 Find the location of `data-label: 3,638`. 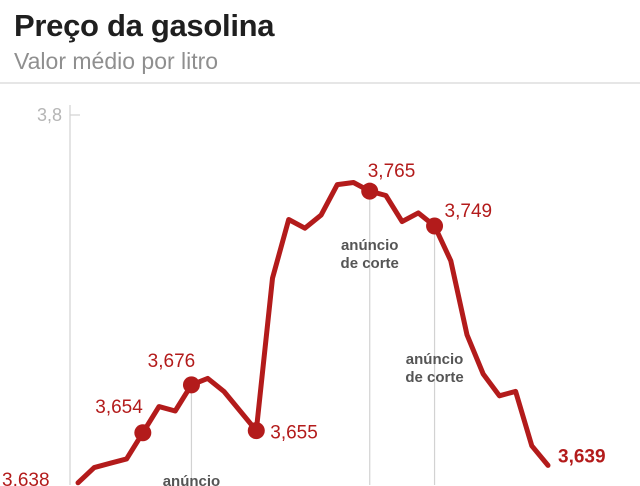

data-label: 3,638 is located at coordinates (26, 478).